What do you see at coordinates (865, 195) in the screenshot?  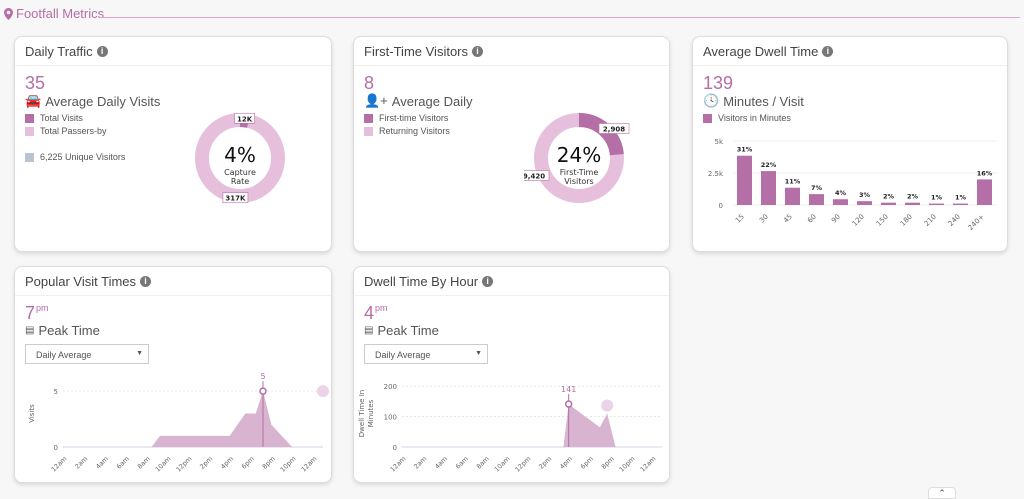 I see `bar-label: 3%` at bounding box center [865, 195].